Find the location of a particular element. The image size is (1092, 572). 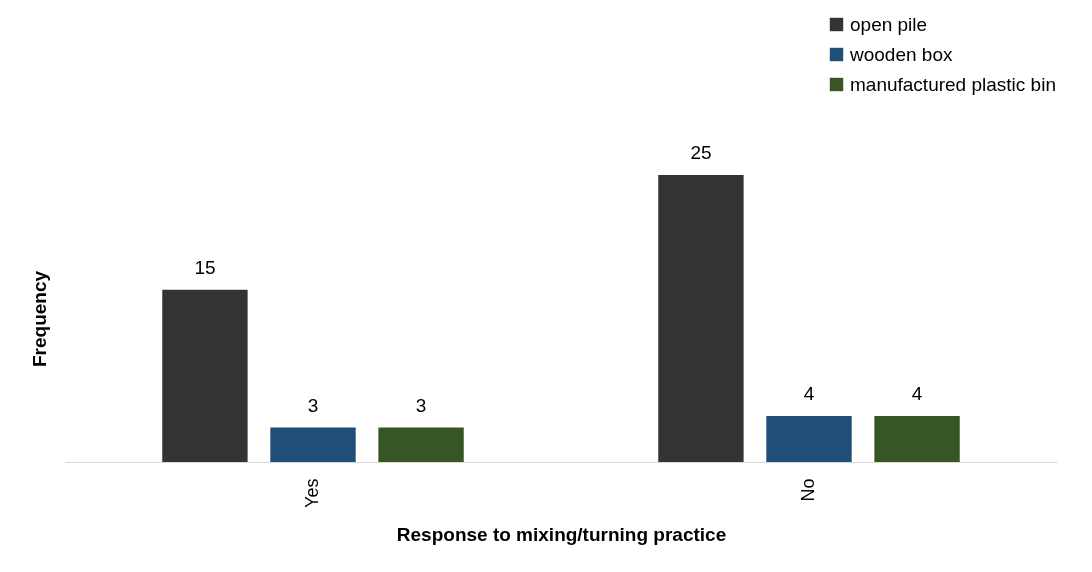

legend-label: manufactured plastic bin is located at coordinates (953, 84).